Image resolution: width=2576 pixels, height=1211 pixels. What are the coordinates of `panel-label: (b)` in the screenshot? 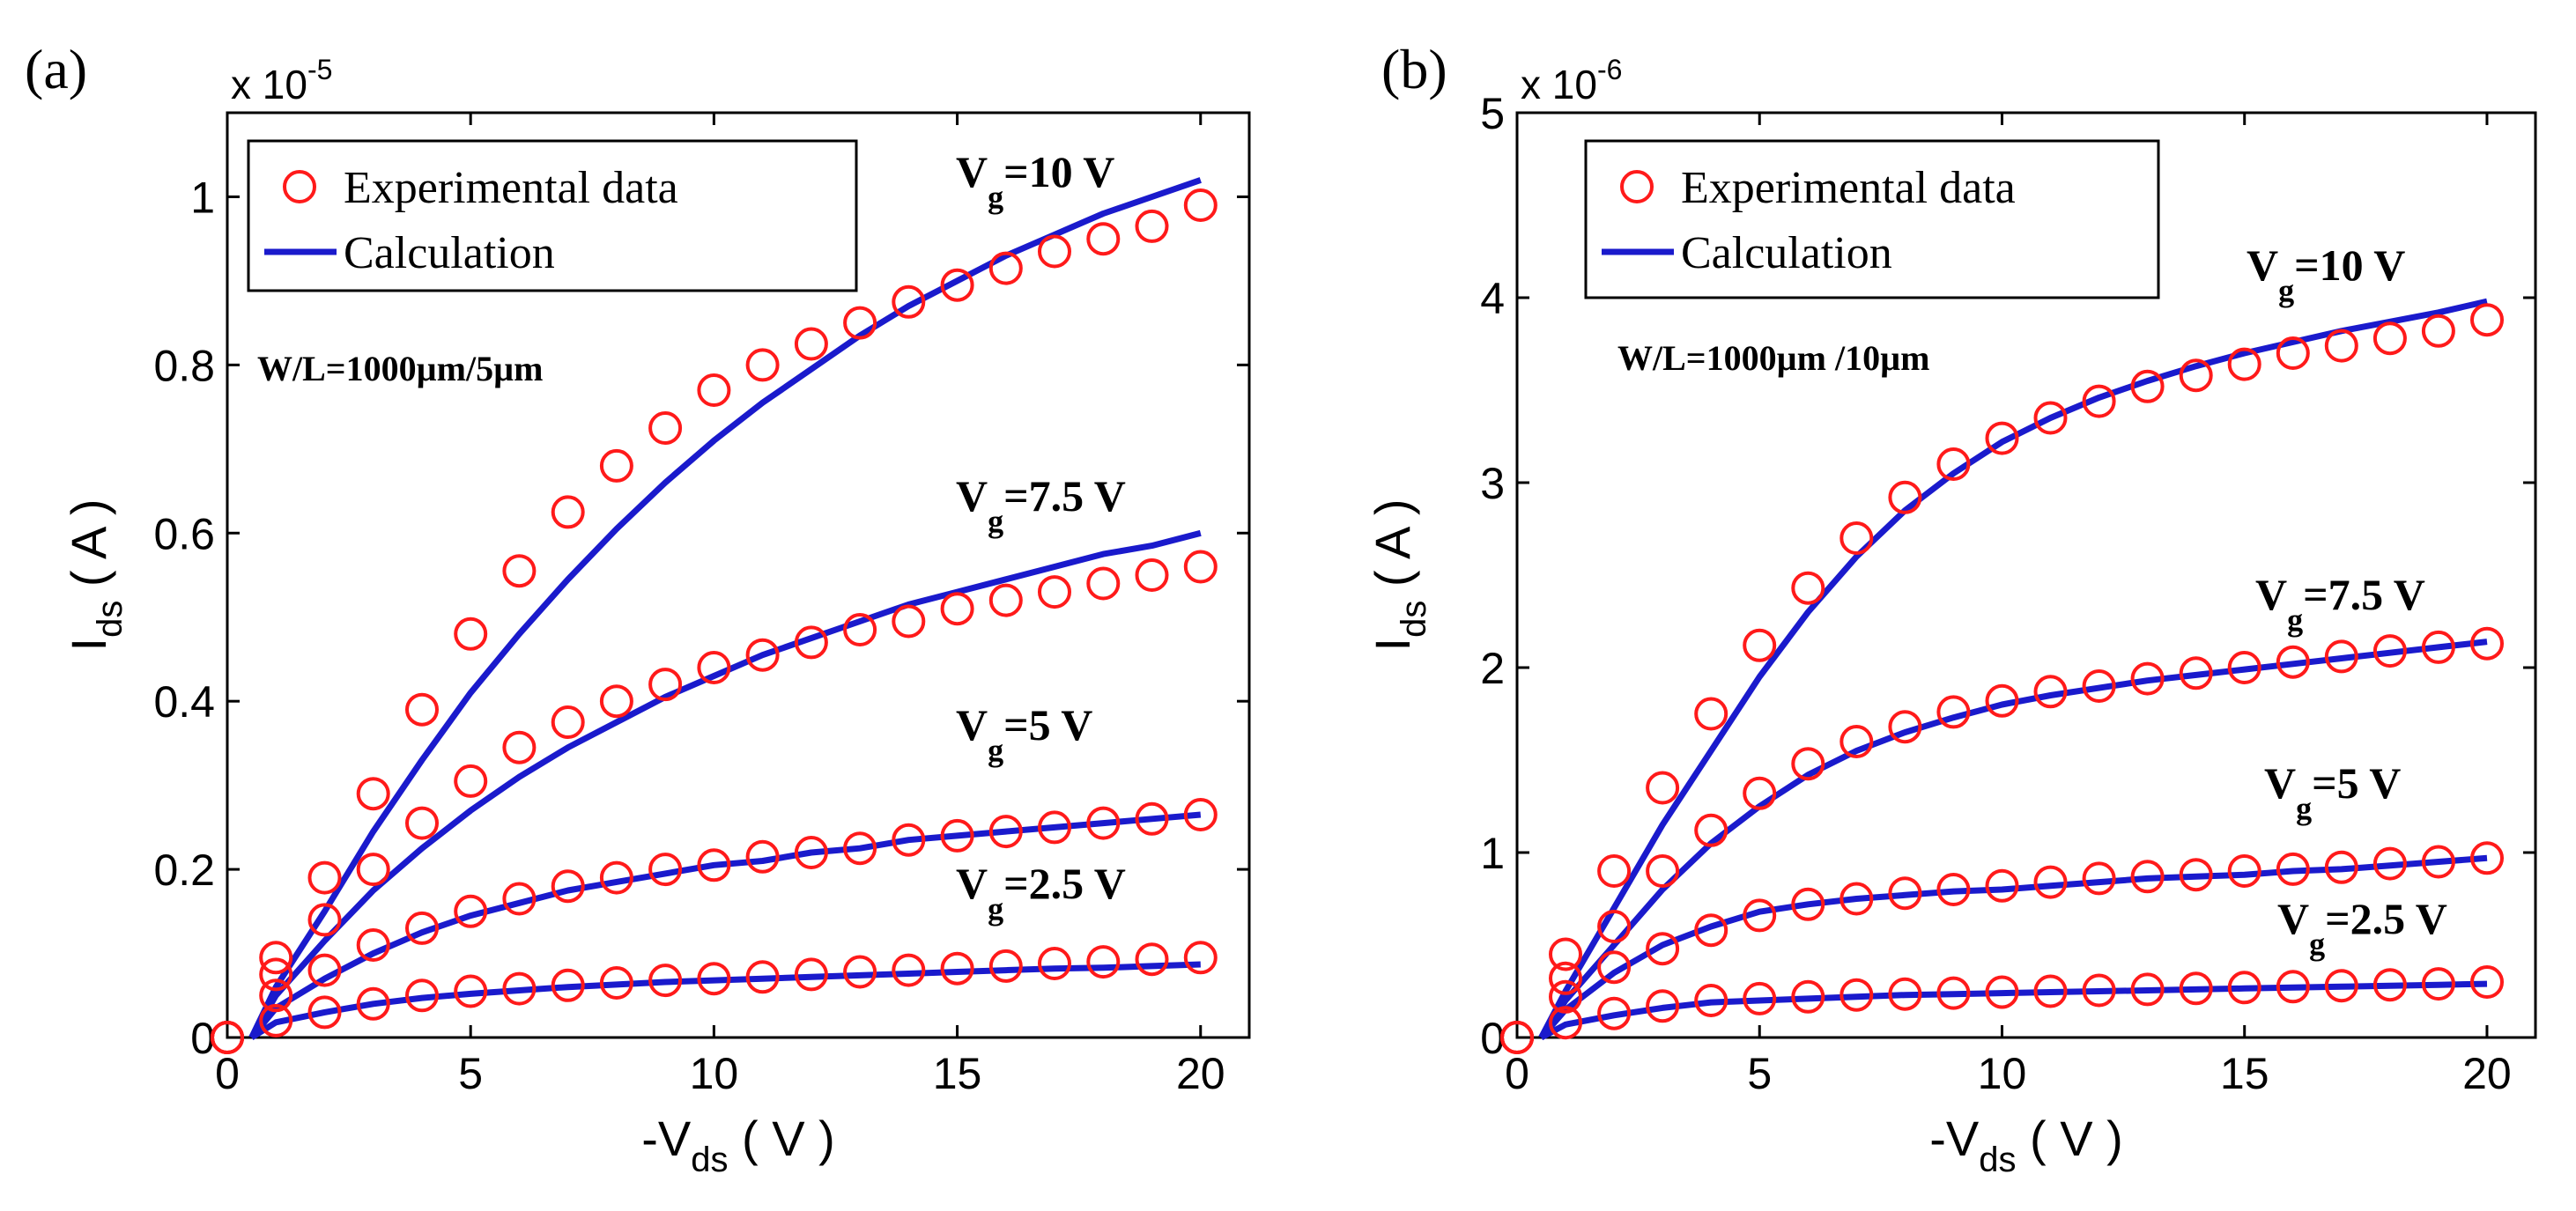 It's located at (1414, 69).